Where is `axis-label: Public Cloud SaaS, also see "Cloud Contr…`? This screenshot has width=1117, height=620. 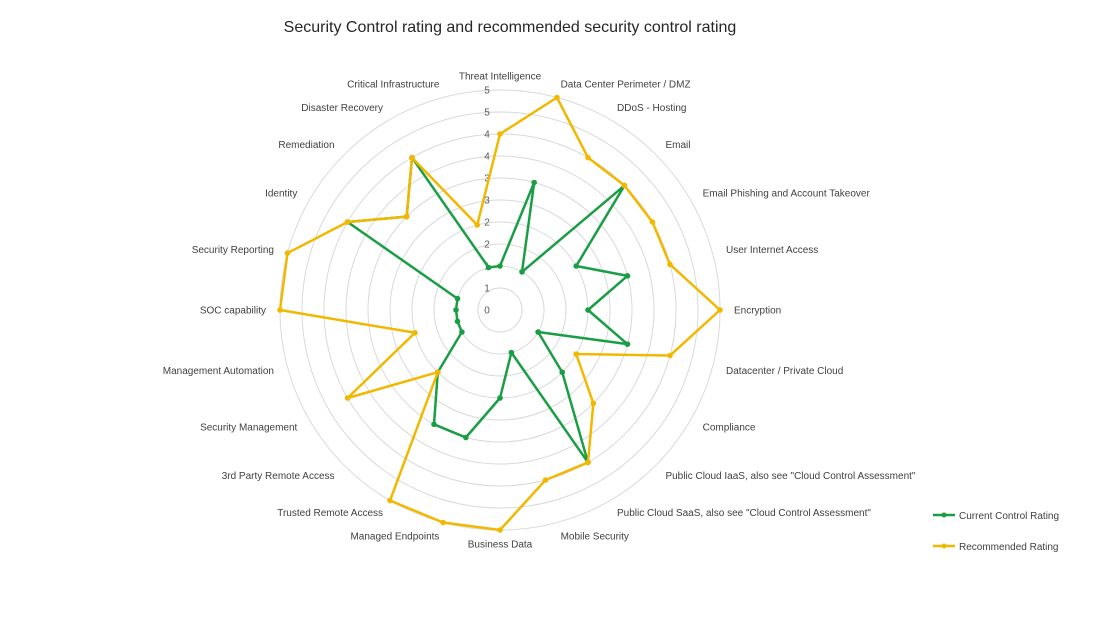
axis-label: Public Cloud SaaS, also see "Cloud Contr… is located at coordinates (744, 513).